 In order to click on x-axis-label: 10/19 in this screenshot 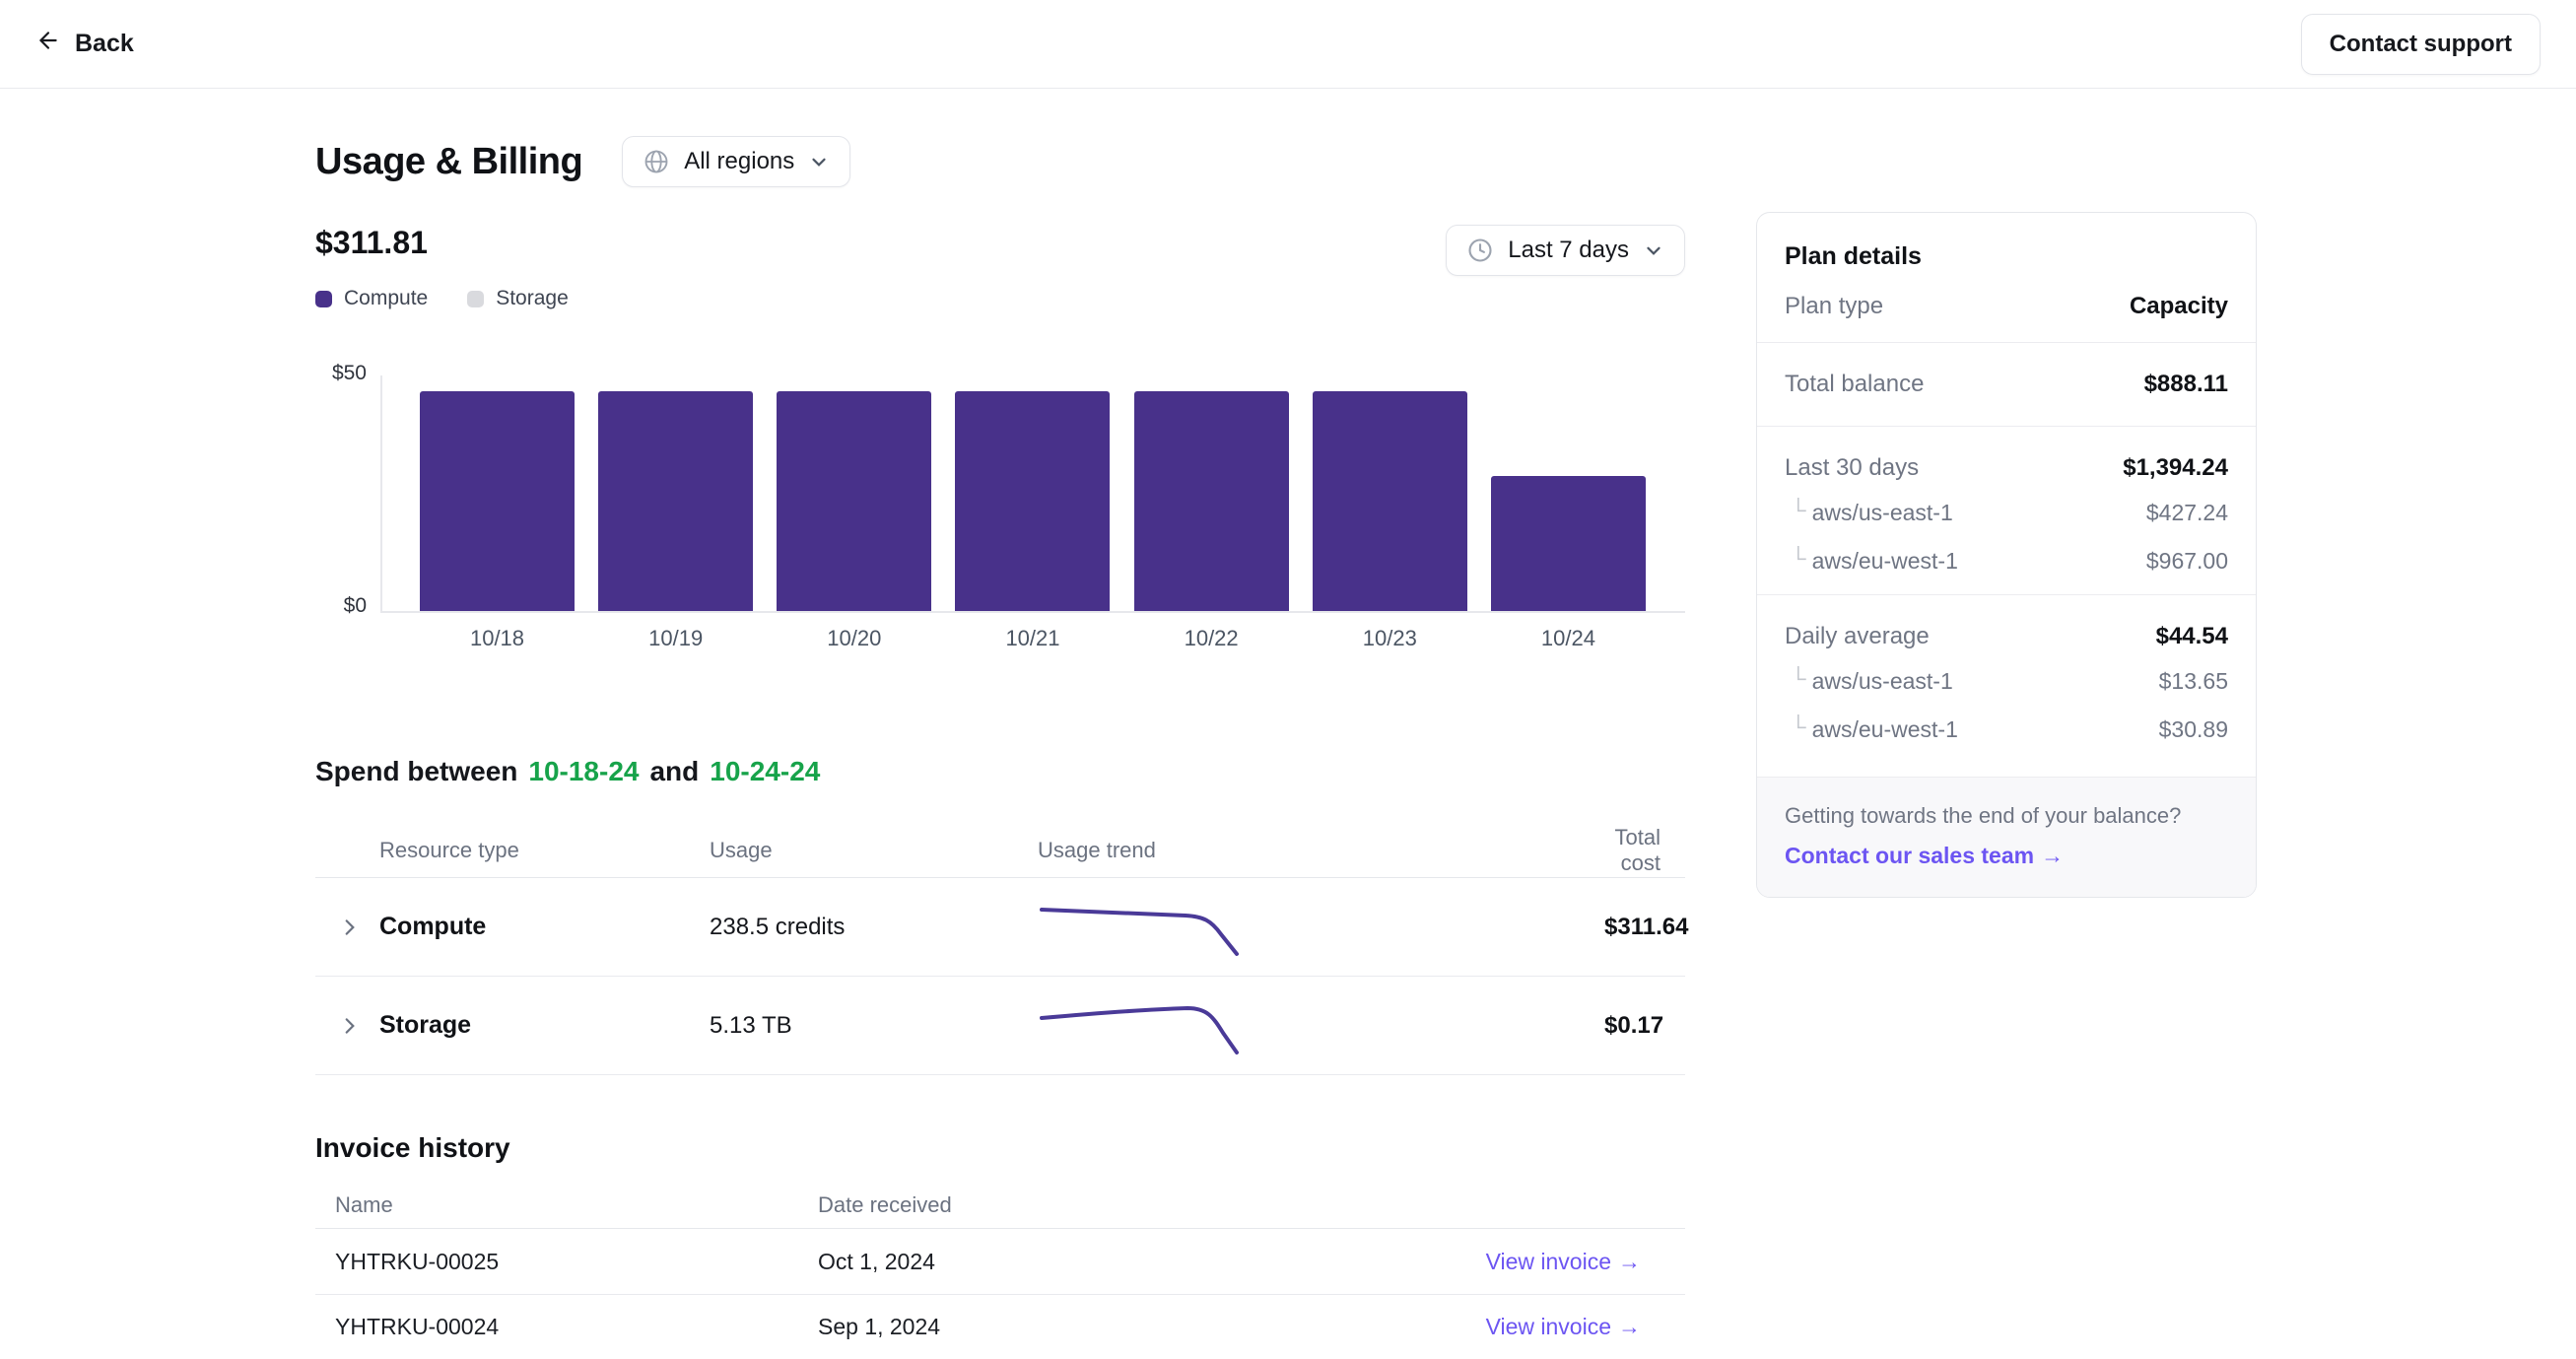, I will do `click(676, 638)`.